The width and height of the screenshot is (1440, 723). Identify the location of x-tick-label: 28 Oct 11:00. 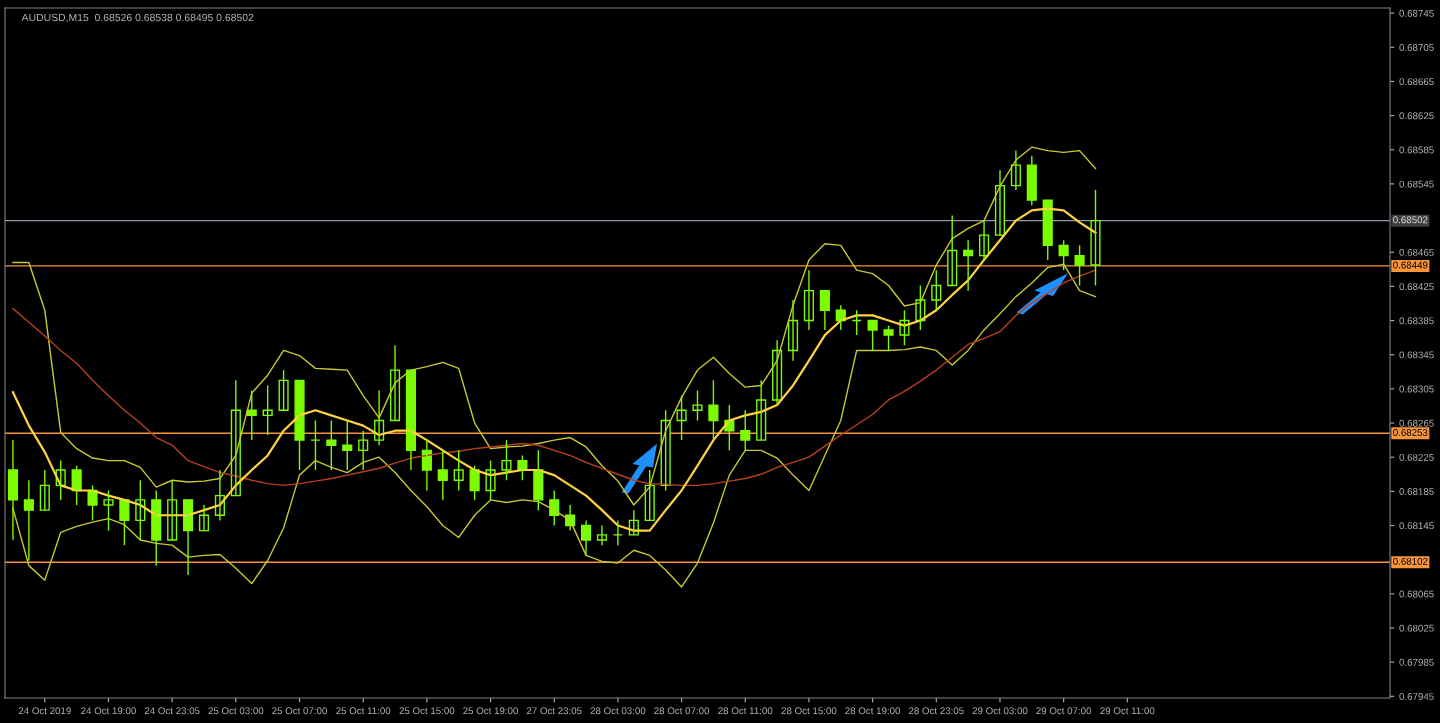
(745, 711).